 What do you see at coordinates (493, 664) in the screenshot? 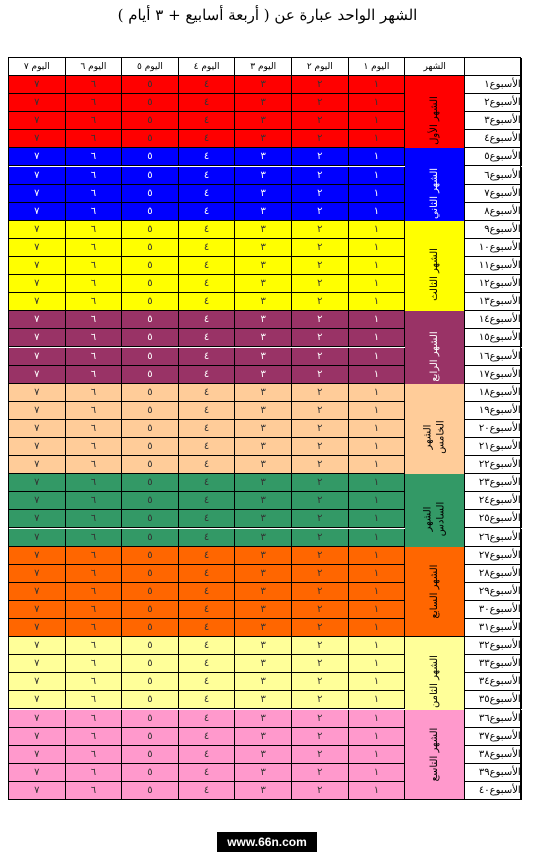
I see `week-label: الأسبوع ٣٣` at bounding box center [493, 664].